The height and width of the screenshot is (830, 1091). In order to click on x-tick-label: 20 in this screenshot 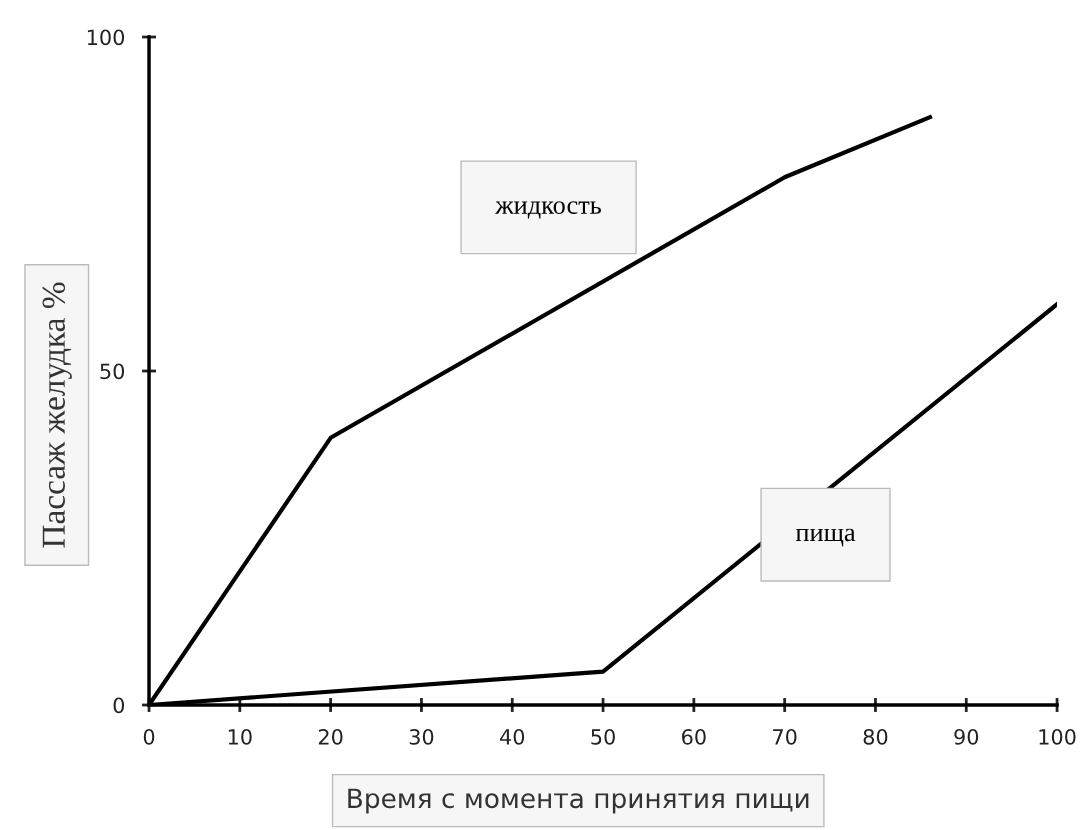, I will do `click(330, 736)`.